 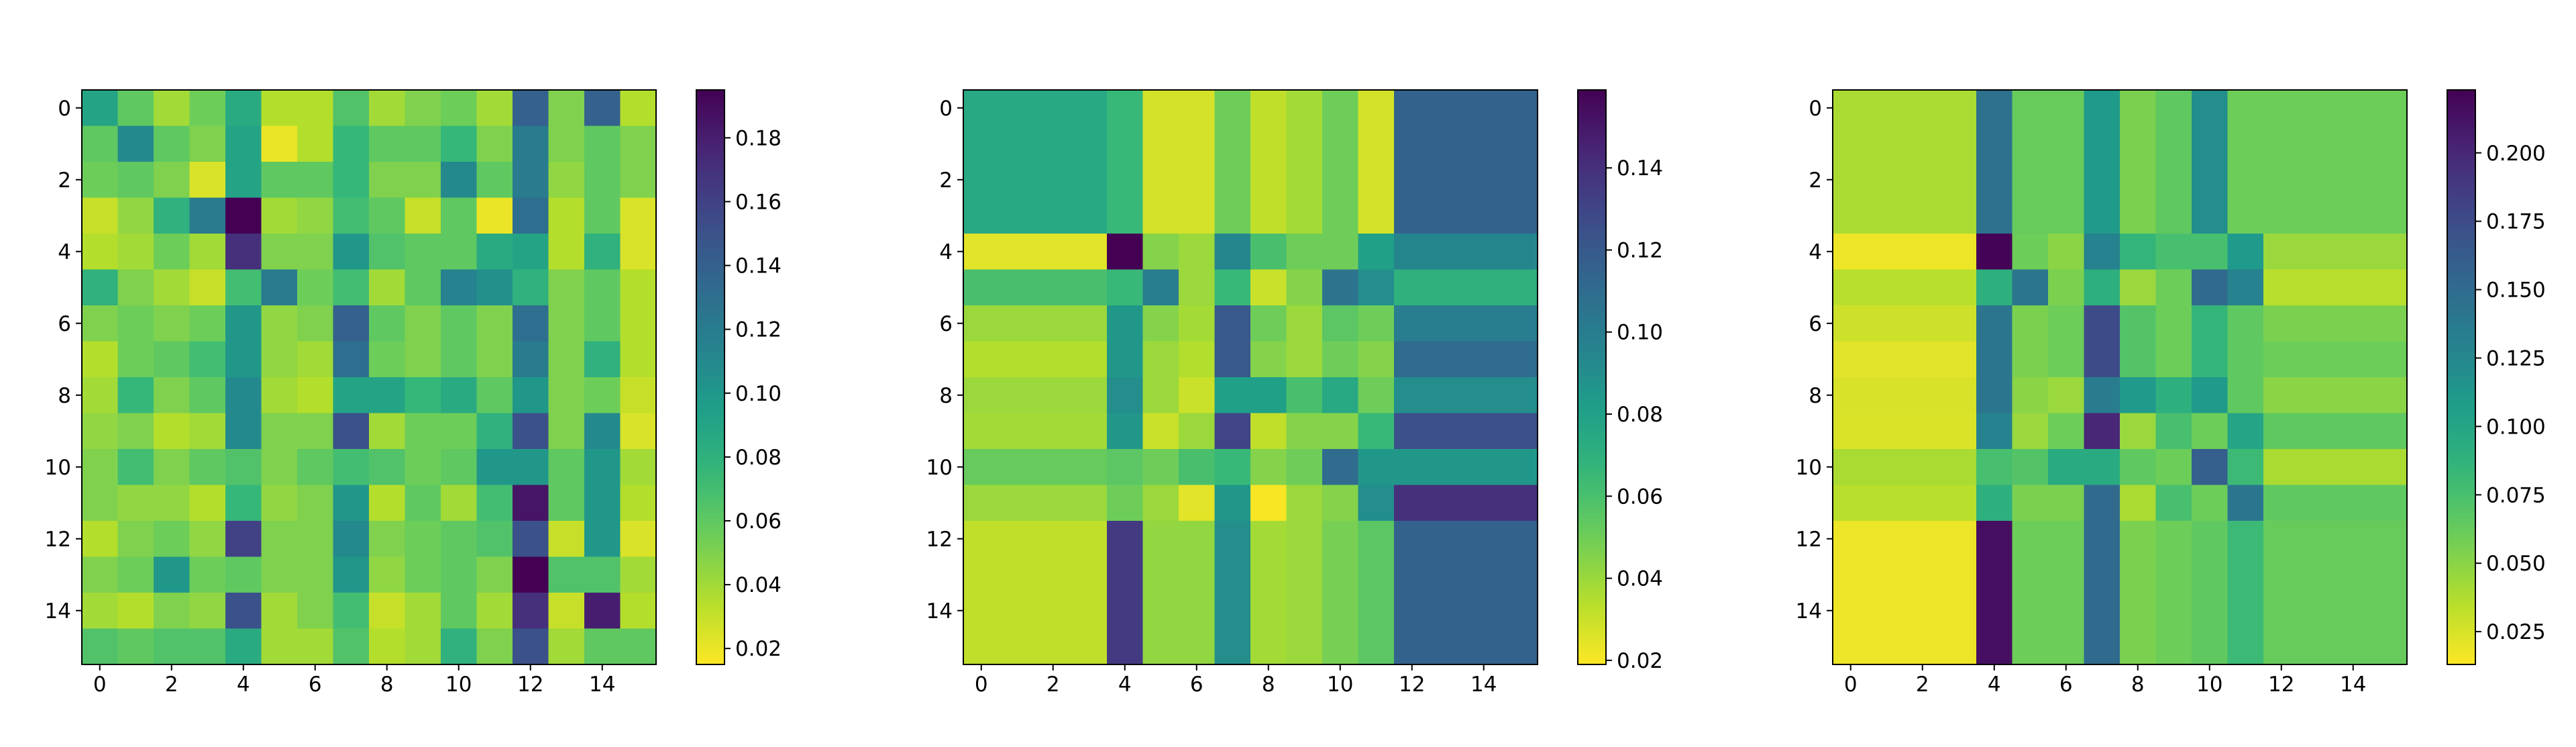 I want to click on x-tick-label: 6, so click(x=315, y=685).